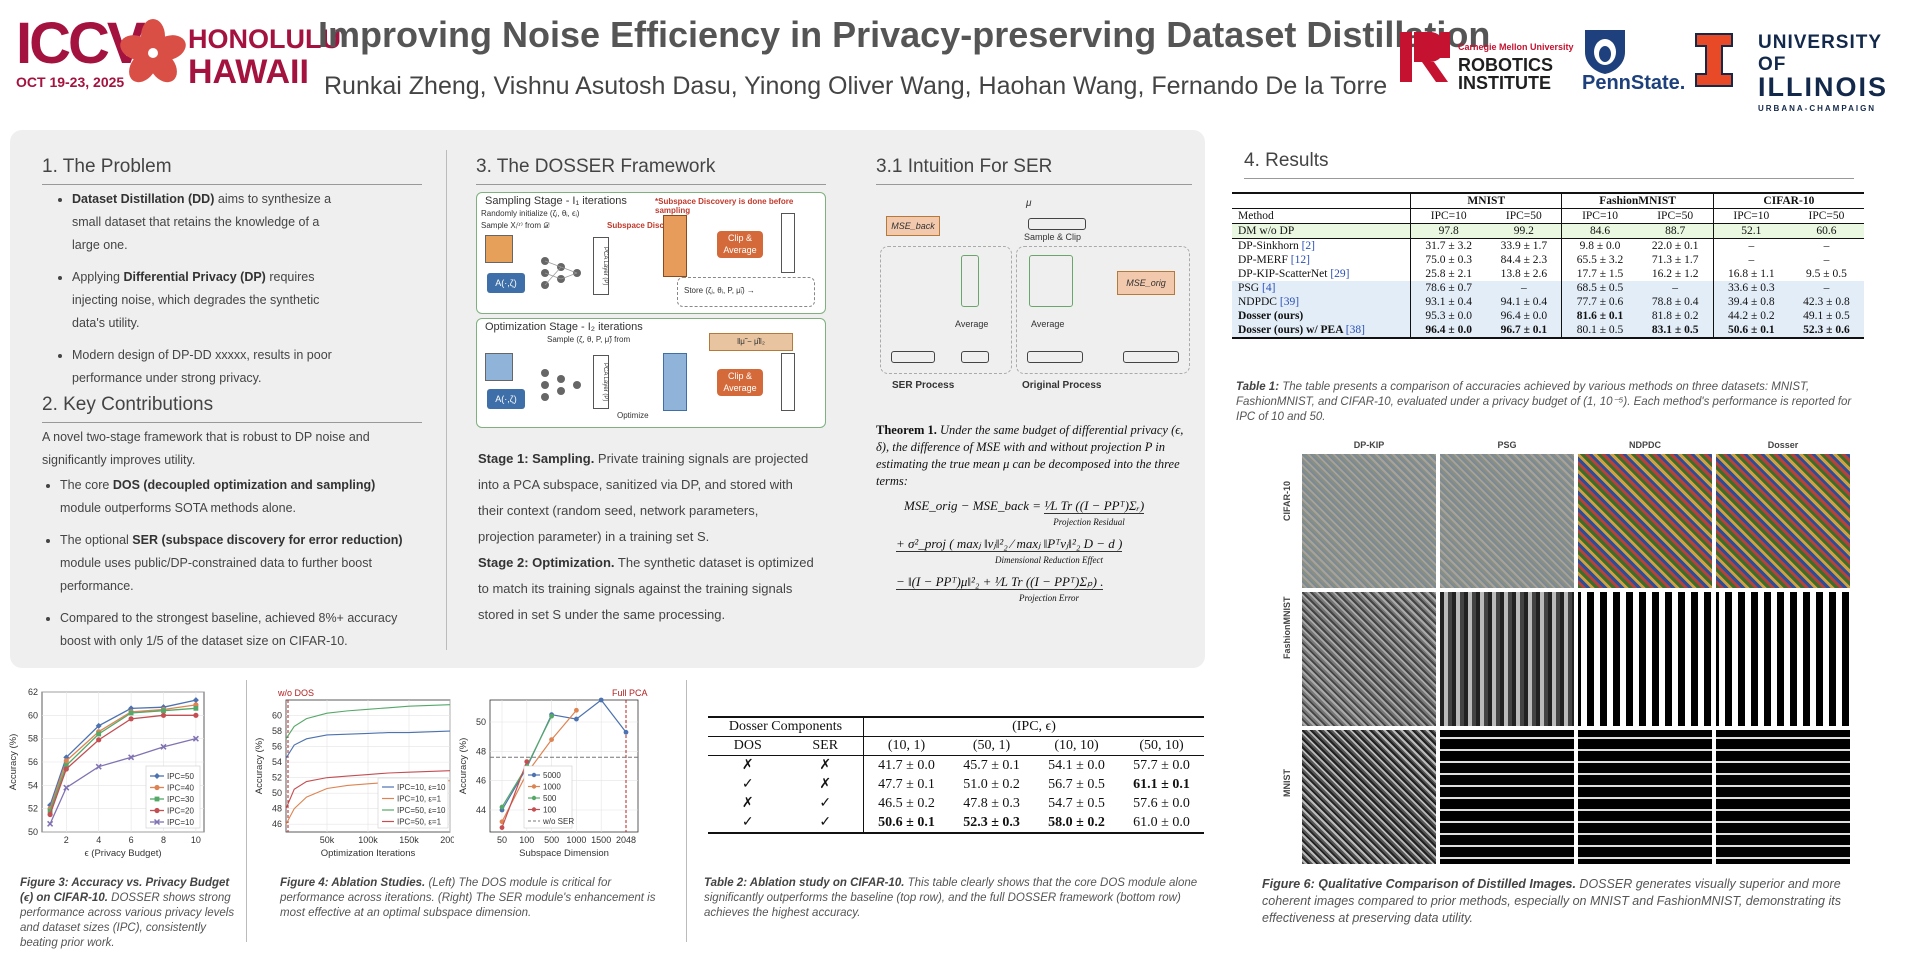 This screenshot has height=960, width=1915. What do you see at coordinates (1524, 330) in the screenshot?
I see `value-cell: 96.7 ± 0.1` at bounding box center [1524, 330].